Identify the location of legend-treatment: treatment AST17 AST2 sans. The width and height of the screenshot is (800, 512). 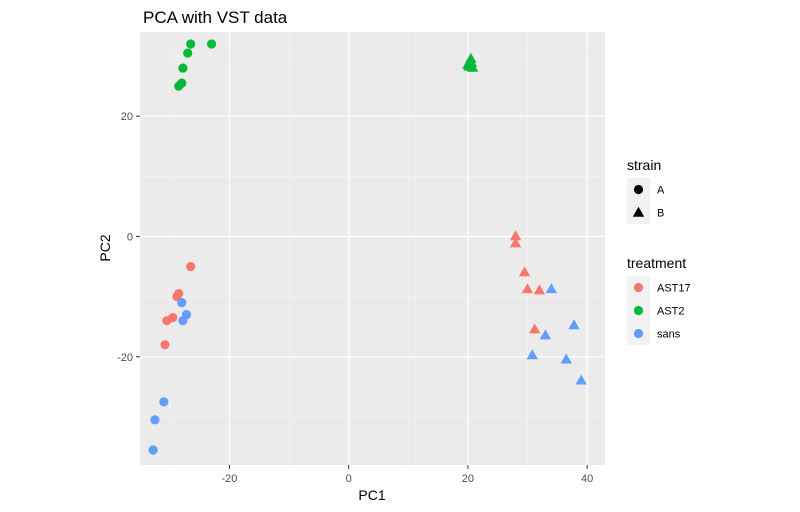
(659, 300).